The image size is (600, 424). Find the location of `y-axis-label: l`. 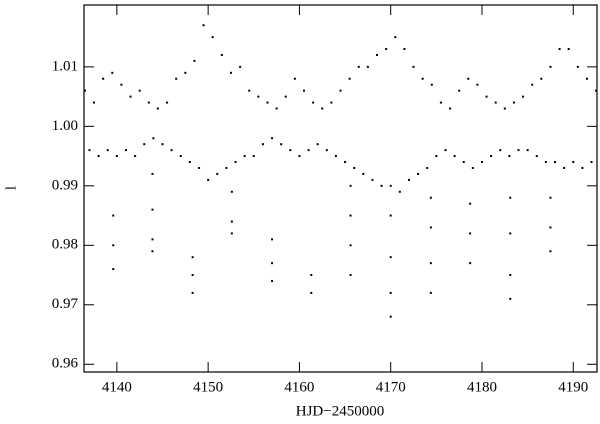

y-axis-label: l is located at coordinates (11, 188).